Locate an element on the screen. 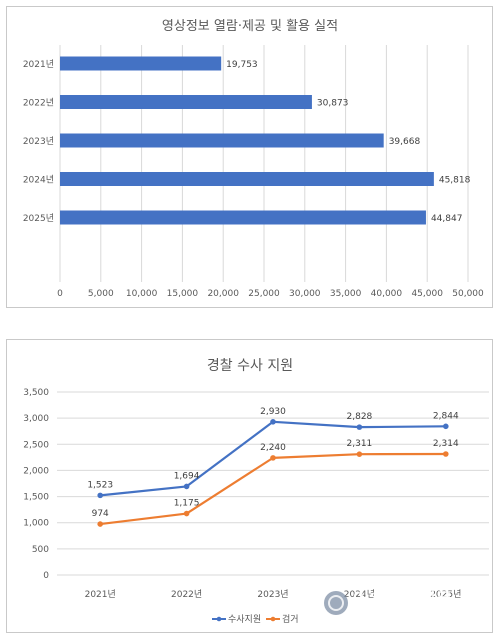  y-tick-label: 3,500 is located at coordinates (36, 393).